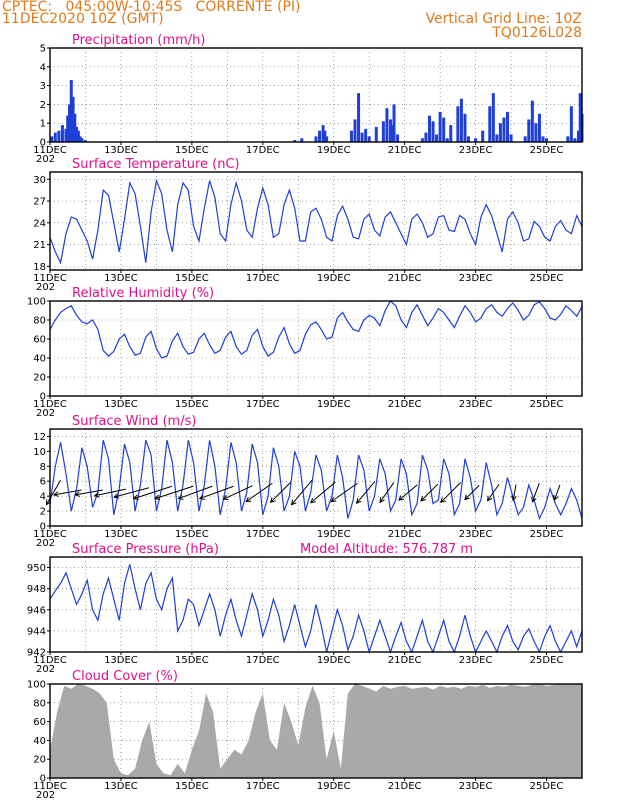 Image resolution: width=618 pixels, height=800 pixels. What do you see at coordinates (43, 105) in the screenshot?
I see `y-tick-label: 2` at bounding box center [43, 105].